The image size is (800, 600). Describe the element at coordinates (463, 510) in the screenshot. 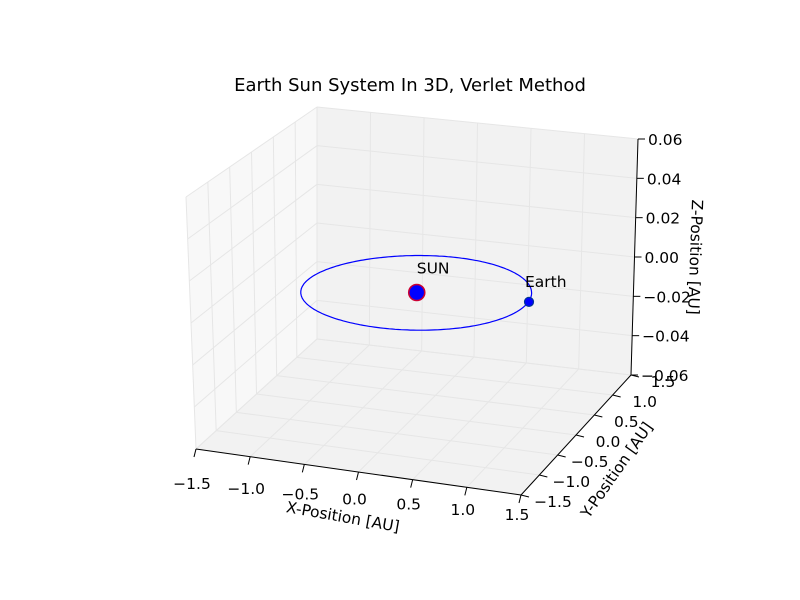

I see `x-tick-label: 1.0` at that location.